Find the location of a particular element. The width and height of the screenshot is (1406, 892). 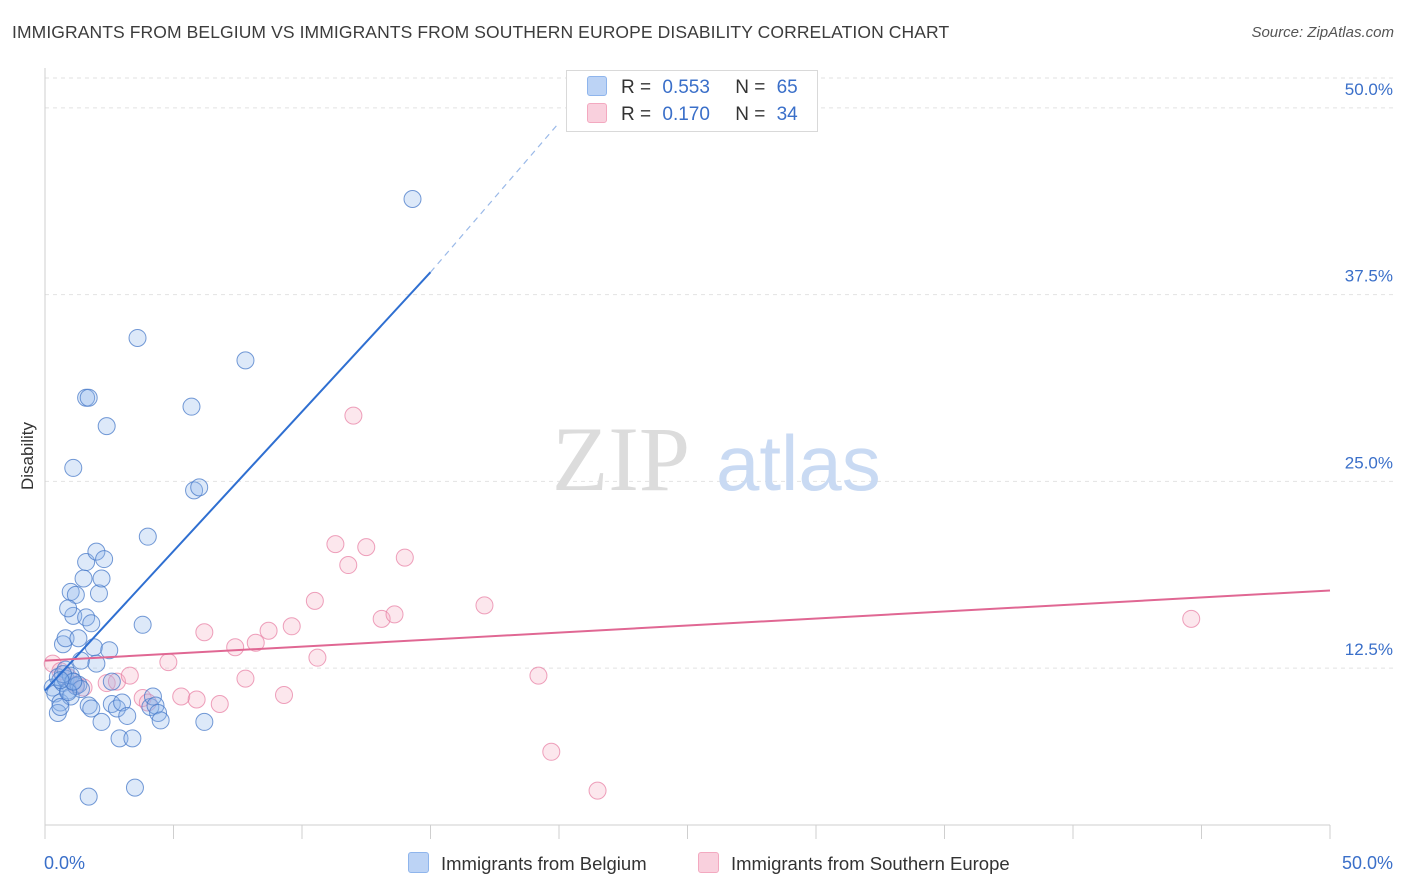

legend-row-southern: R = 0.170 N = 34 is located at coordinates (692, 115).